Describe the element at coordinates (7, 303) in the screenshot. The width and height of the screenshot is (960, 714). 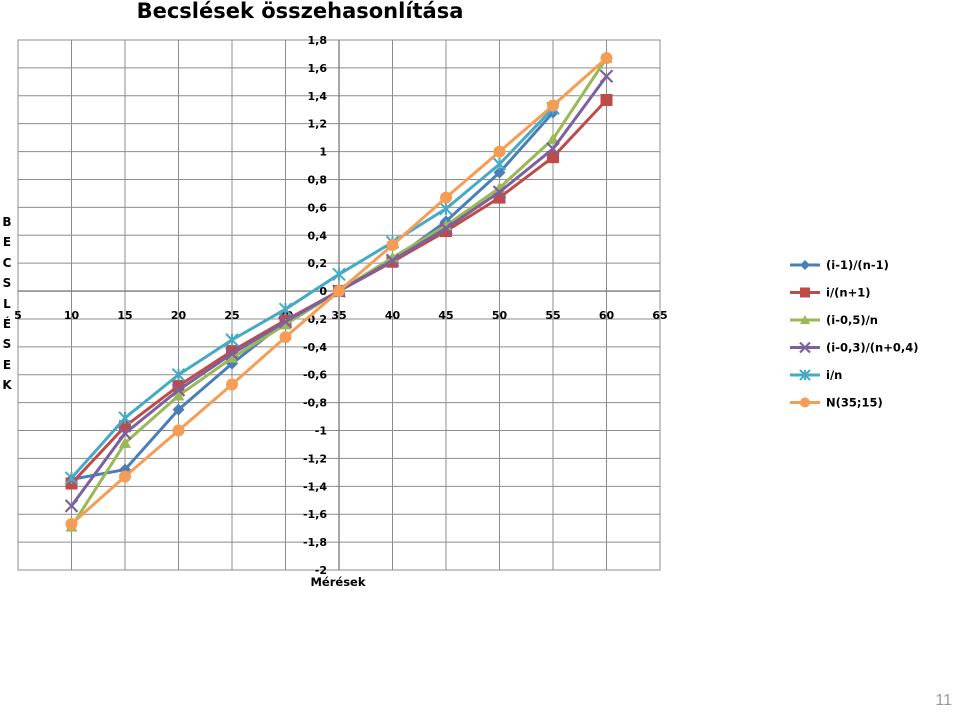
I see `y-axis-title-letter: L` at that location.